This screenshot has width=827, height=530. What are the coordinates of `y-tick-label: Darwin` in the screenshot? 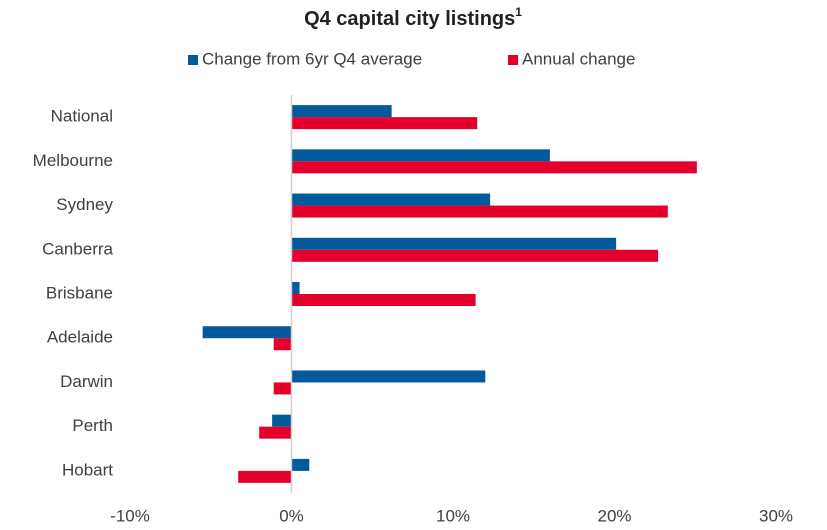 It's located at (86, 381).